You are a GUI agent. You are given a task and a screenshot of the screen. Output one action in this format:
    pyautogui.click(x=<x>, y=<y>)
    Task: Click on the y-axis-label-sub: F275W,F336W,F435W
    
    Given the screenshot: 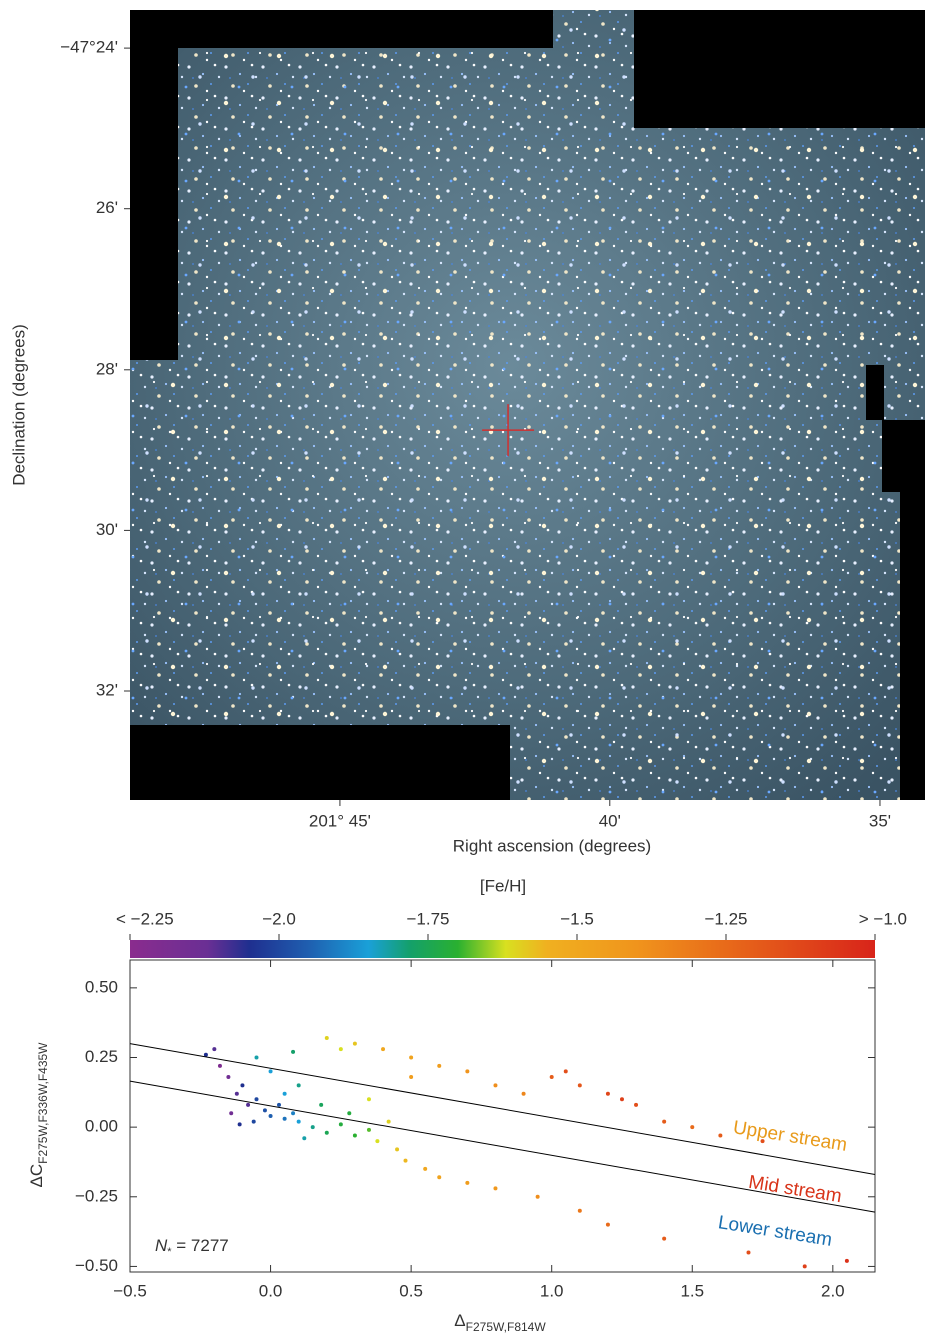 What is the action you would take?
    pyautogui.click(x=43, y=1103)
    